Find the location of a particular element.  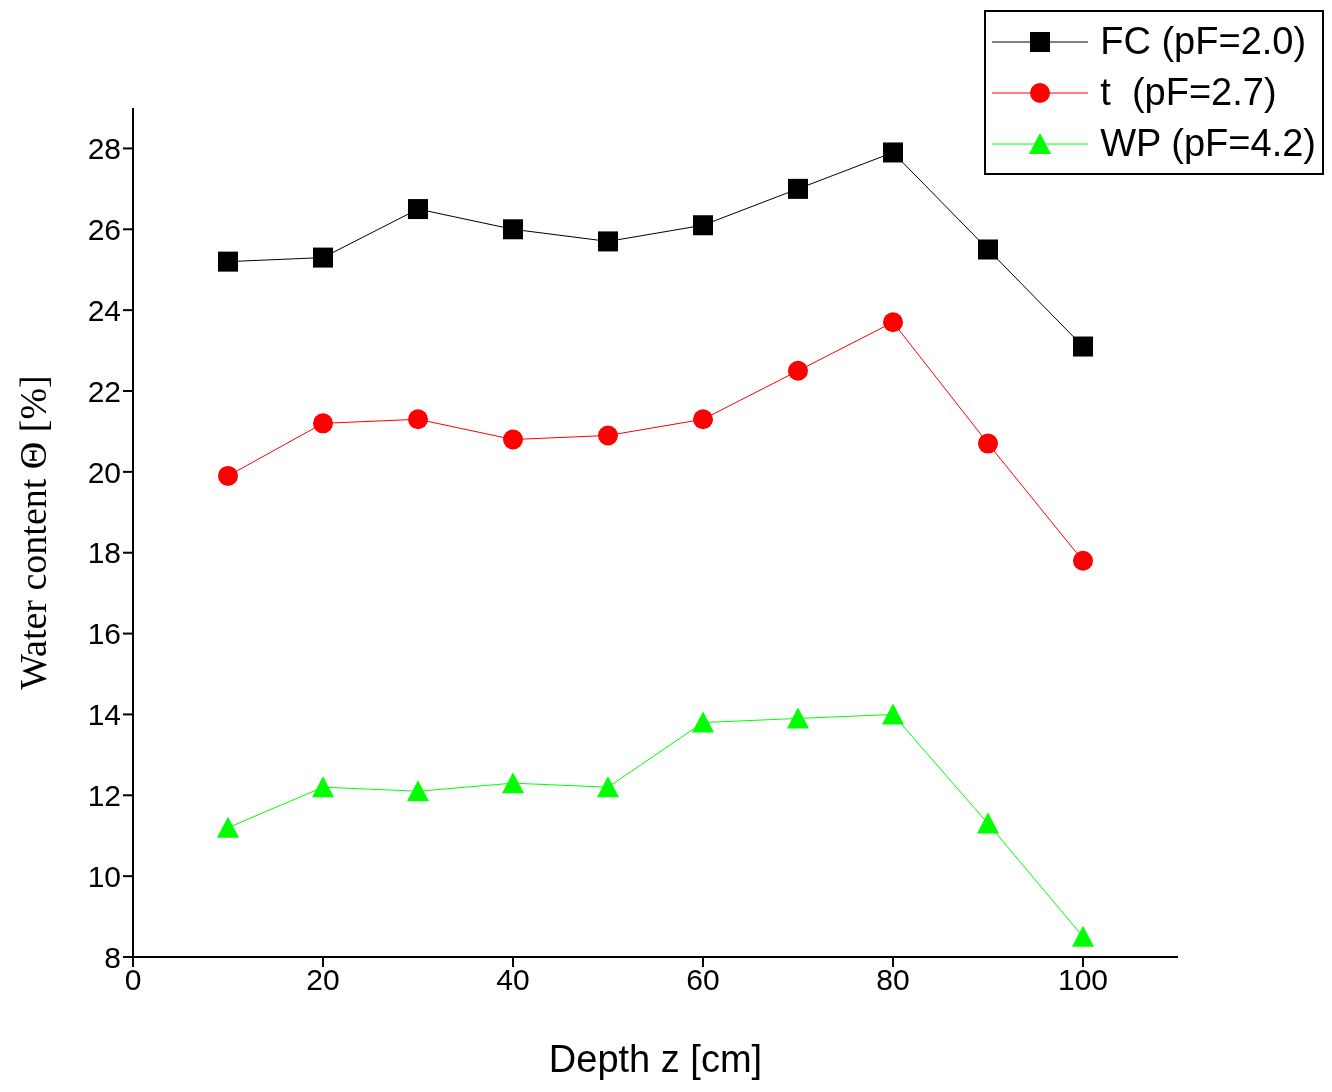

x-tick-label: 40 is located at coordinates (513, 980).